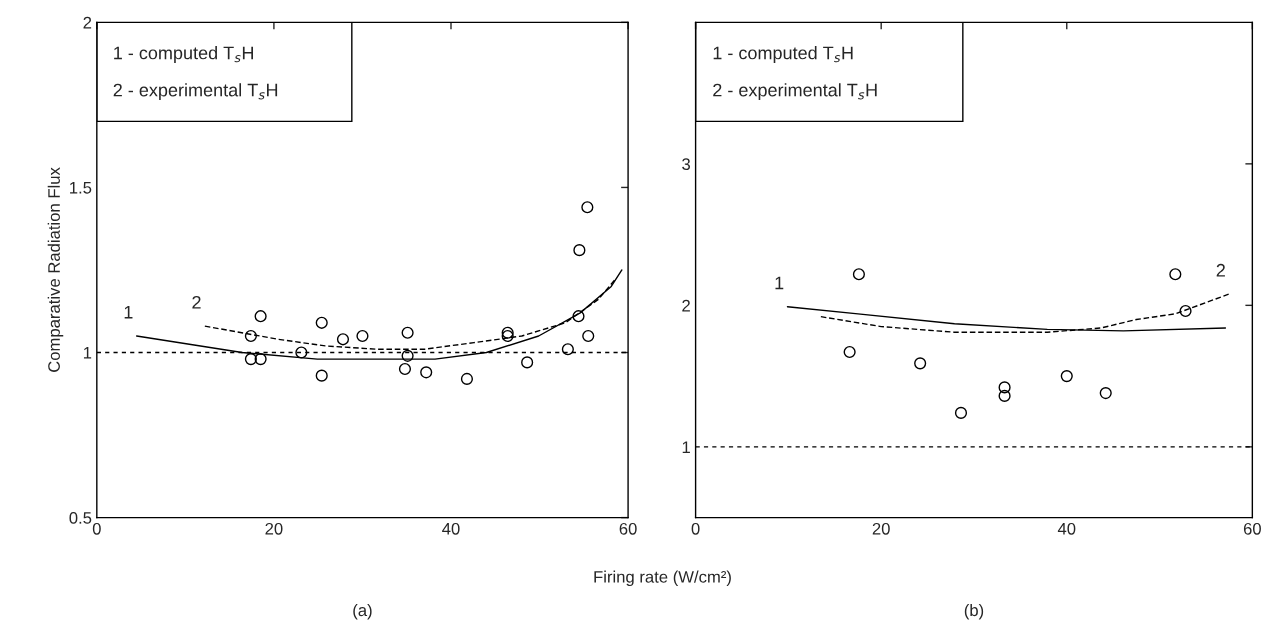 This screenshot has width=1274, height=639. What do you see at coordinates (81, 188) in the screenshot?
I see `y-tick-label: 1.5` at bounding box center [81, 188].